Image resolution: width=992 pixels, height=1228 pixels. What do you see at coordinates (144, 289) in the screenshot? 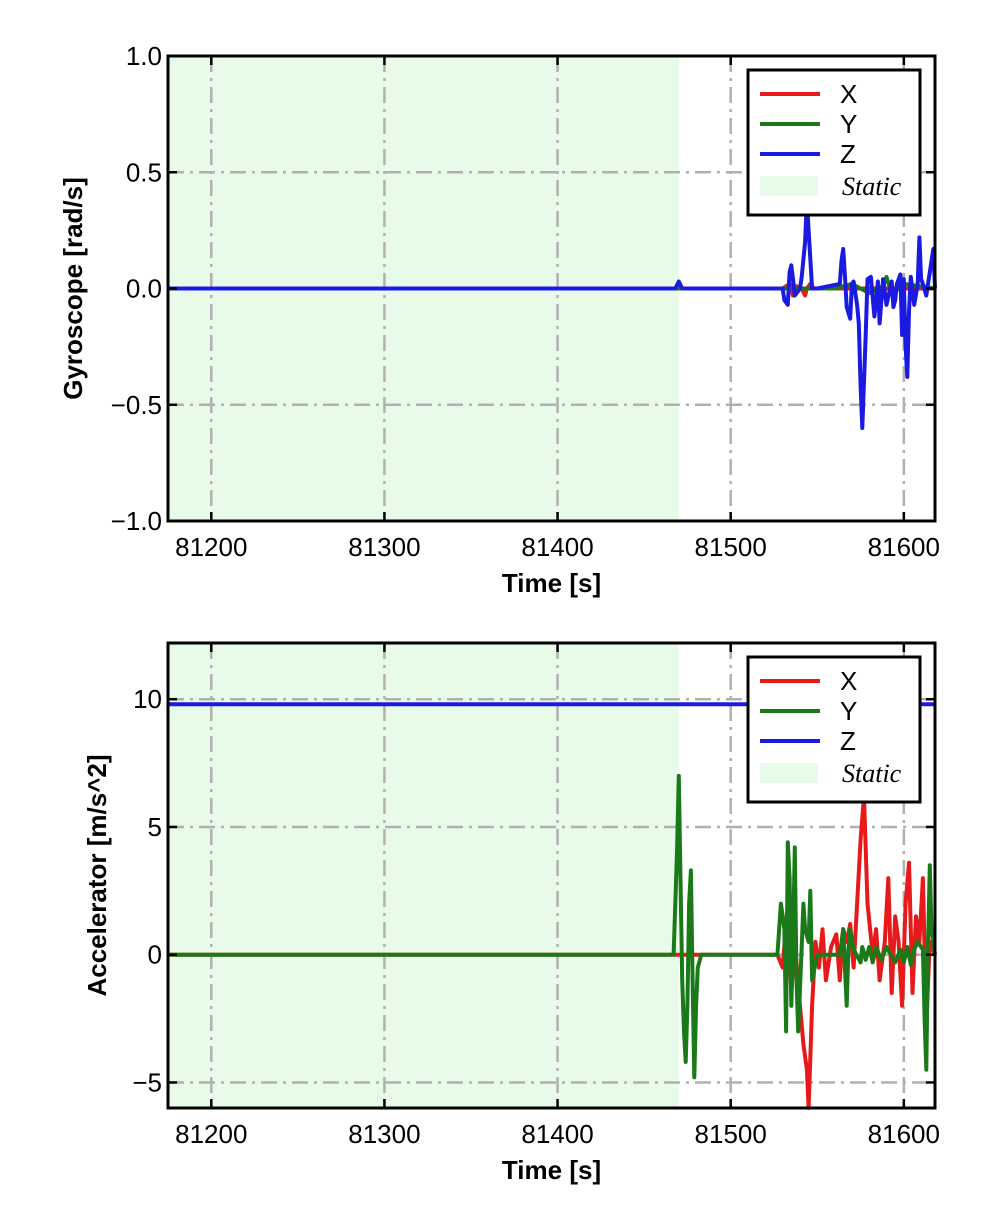
I see `gyroscope-ytick-label-2: 0.0` at bounding box center [144, 289].